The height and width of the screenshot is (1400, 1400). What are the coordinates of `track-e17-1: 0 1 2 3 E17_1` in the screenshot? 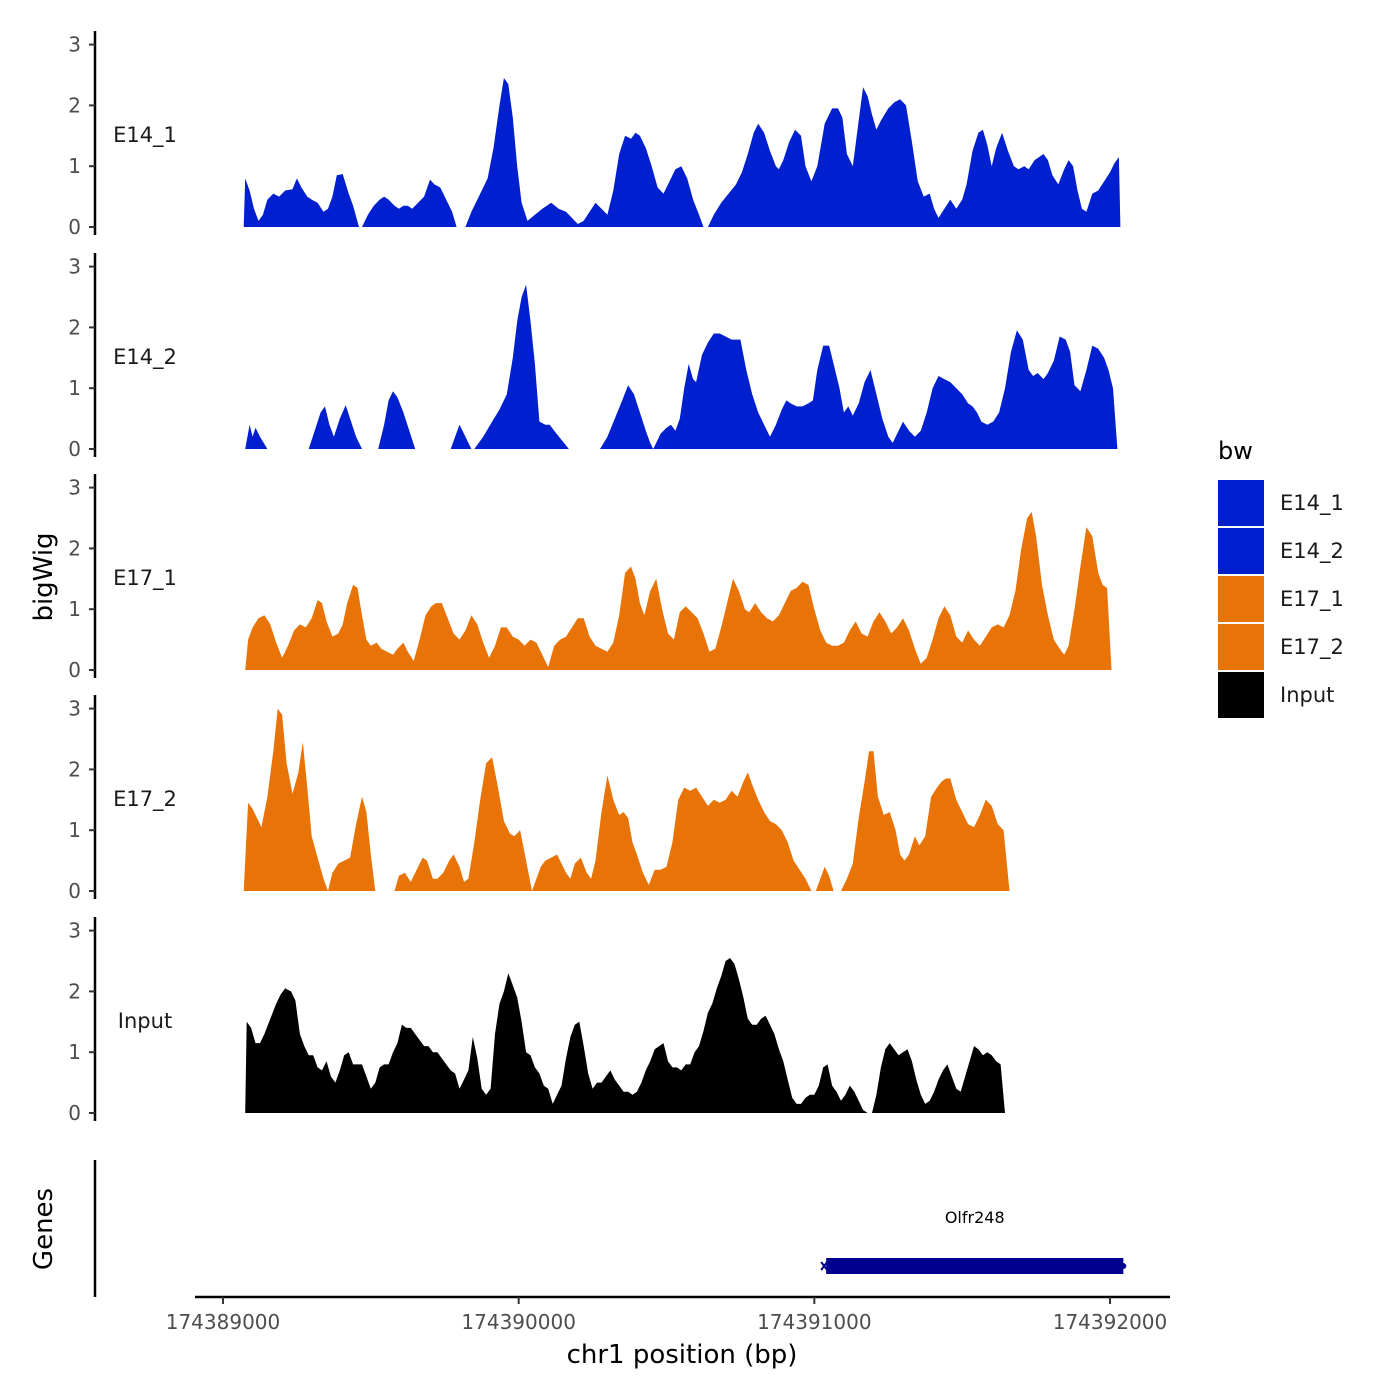 It's located at (590, 578).